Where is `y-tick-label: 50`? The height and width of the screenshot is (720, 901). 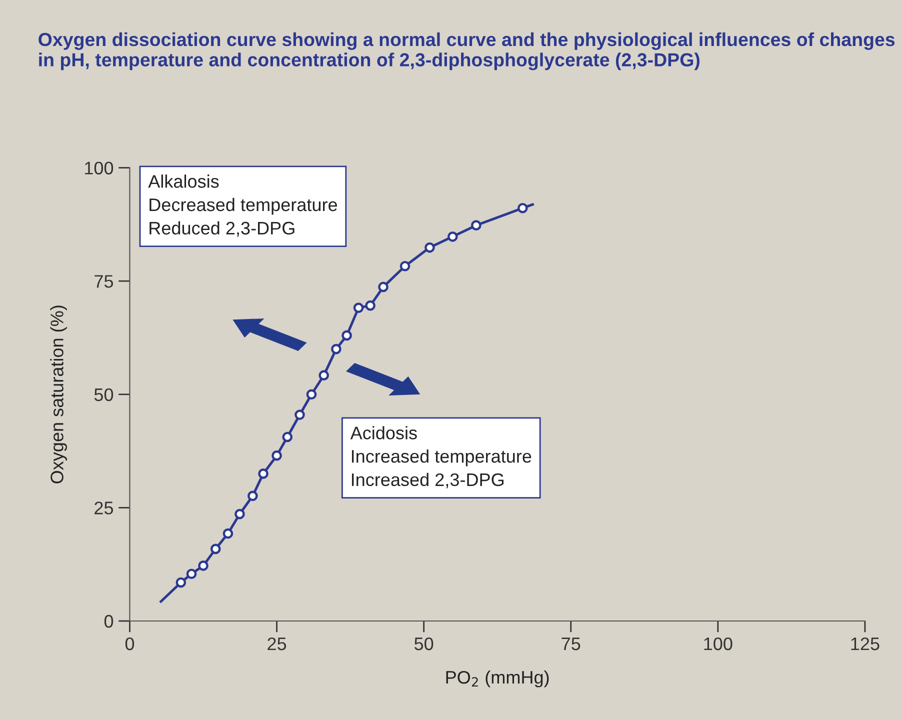 y-tick-label: 50 is located at coordinates (104, 395).